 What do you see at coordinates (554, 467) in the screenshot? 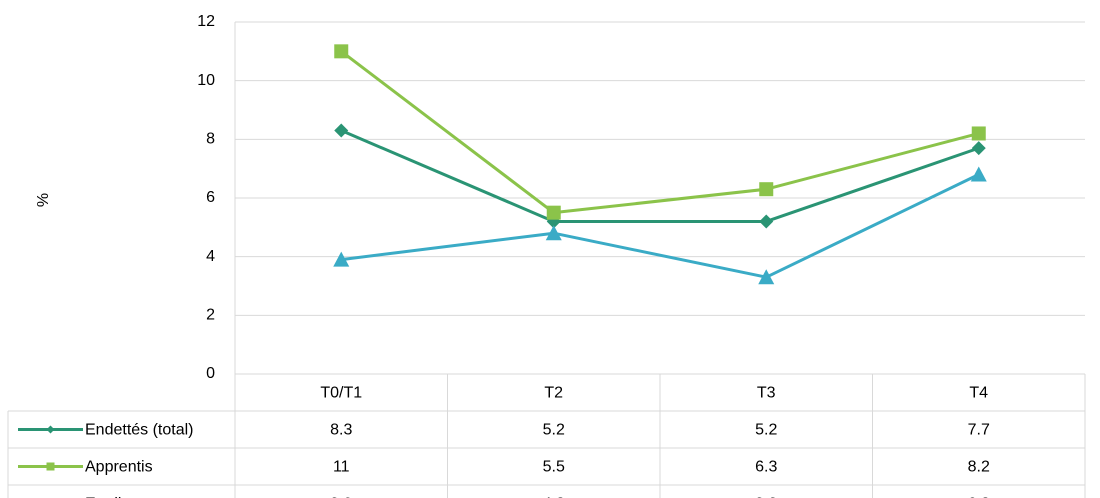
I see `table-cell-value: 5.5` at bounding box center [554, 467].